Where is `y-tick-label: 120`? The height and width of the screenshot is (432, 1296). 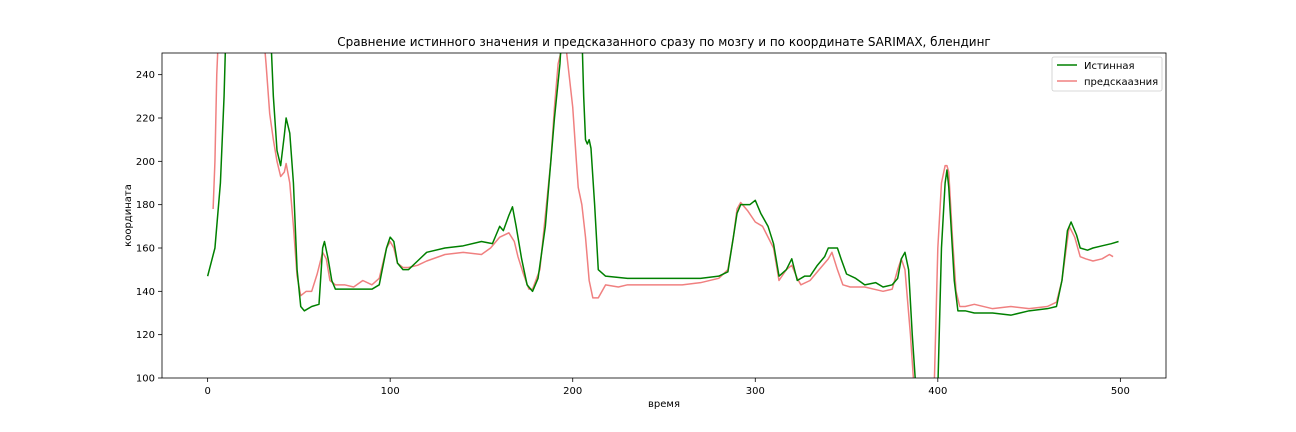 y-tick-label: 120 is located at coordinates (145, 335).